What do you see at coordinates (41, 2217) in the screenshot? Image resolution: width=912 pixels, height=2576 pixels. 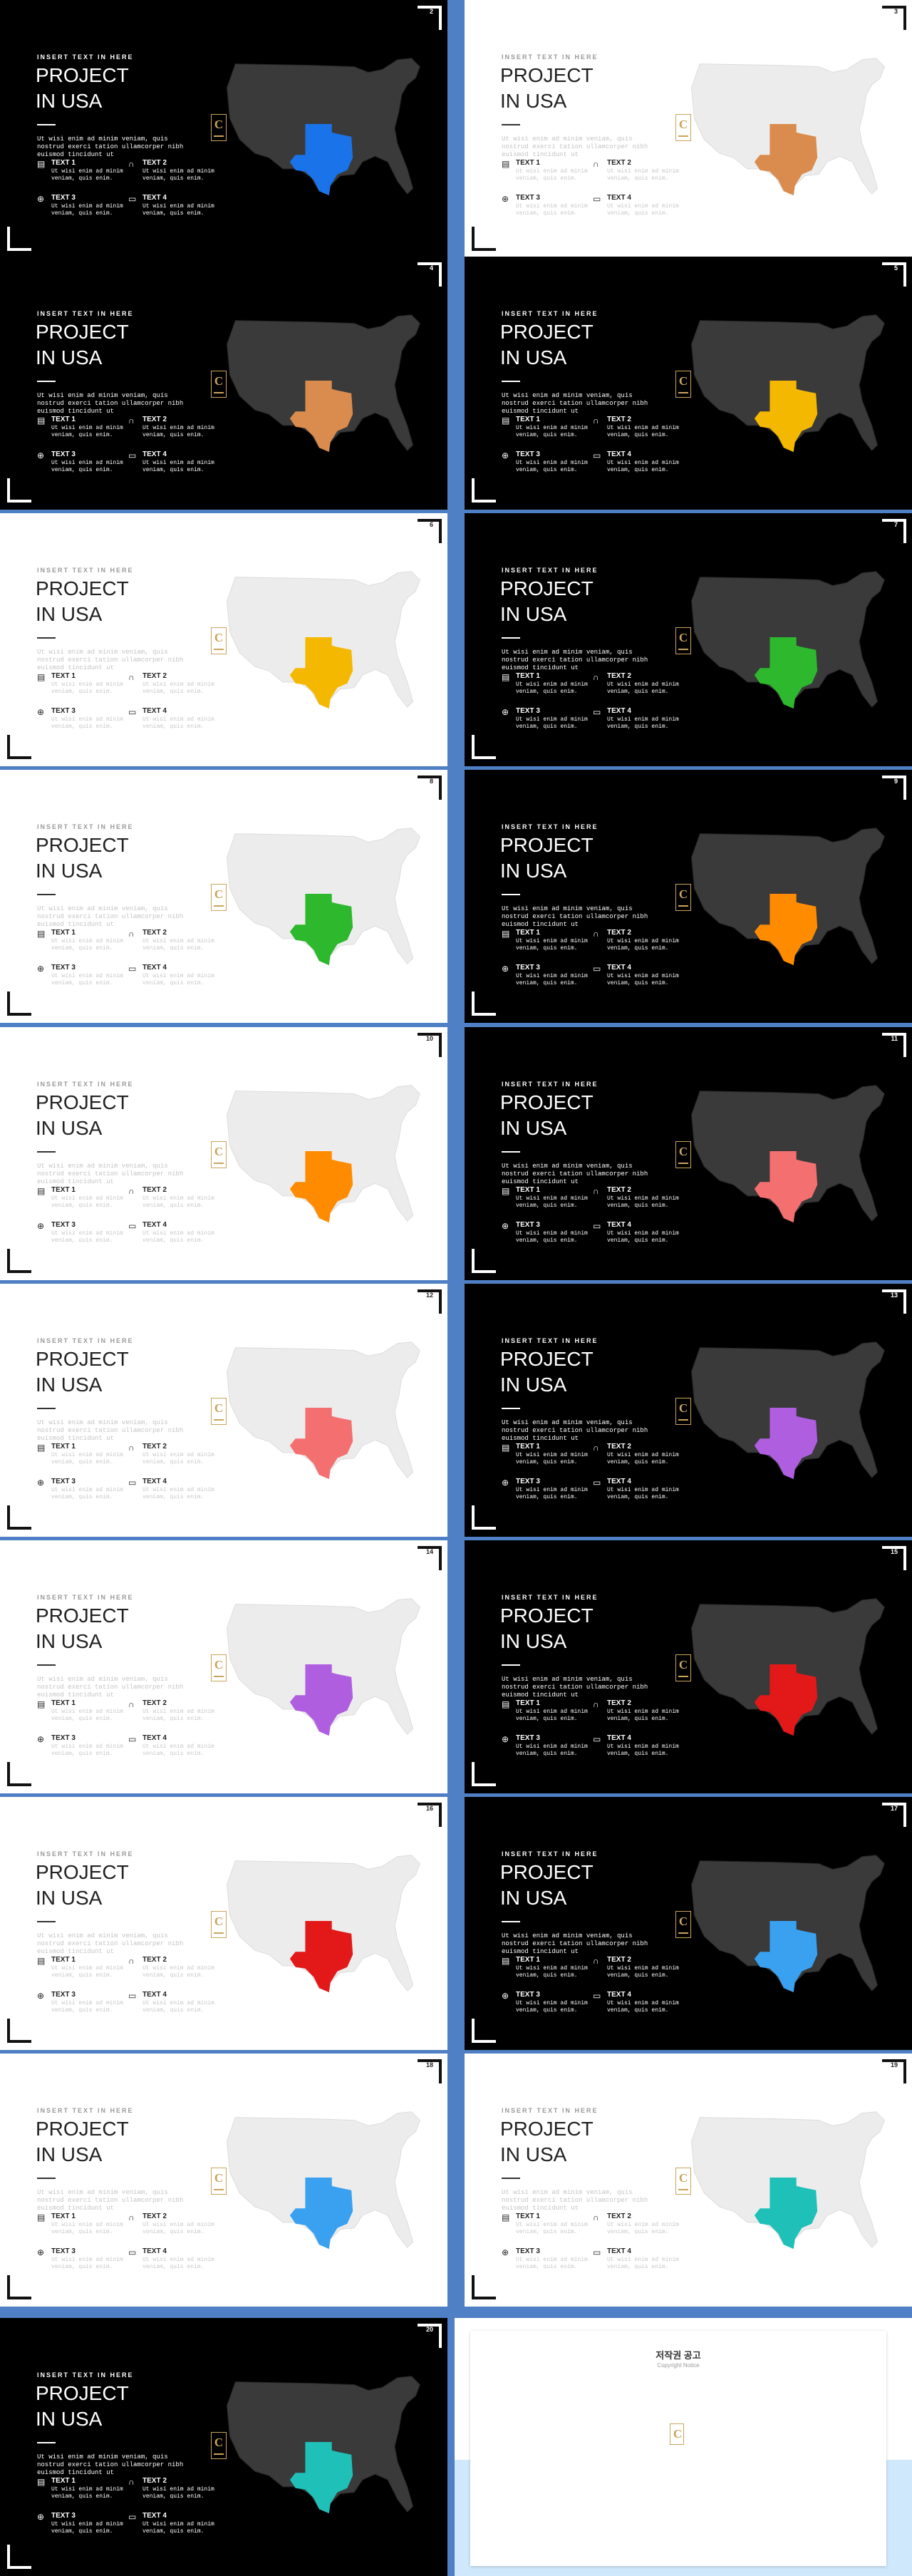 I see `calendar-icon: ▤` at bounding box center [41, 2217].